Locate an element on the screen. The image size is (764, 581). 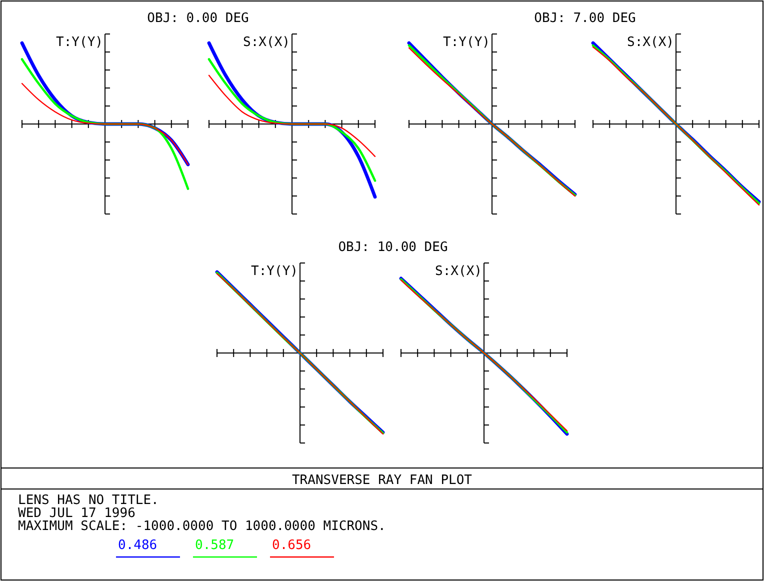
text: 0.486 is located at coordinates (138, 545).